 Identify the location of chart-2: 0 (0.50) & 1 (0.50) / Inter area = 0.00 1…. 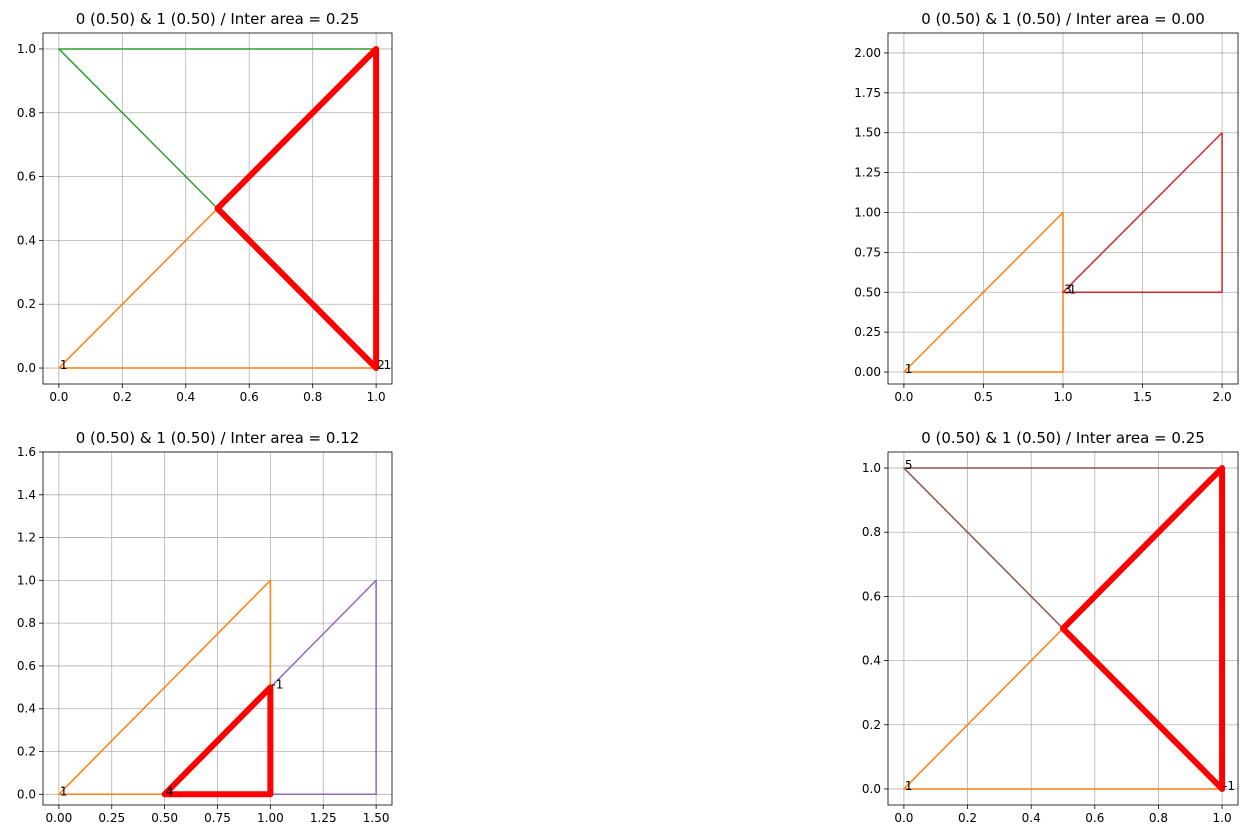
(1046, 207).